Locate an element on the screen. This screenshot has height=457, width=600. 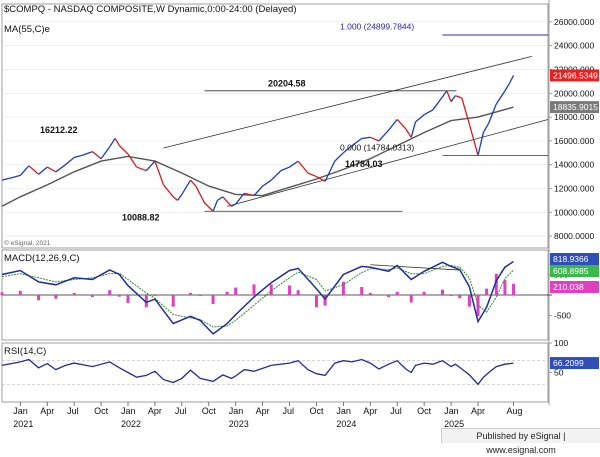
macd-value-label: 608.8985 is located at coordinates (571, 271).